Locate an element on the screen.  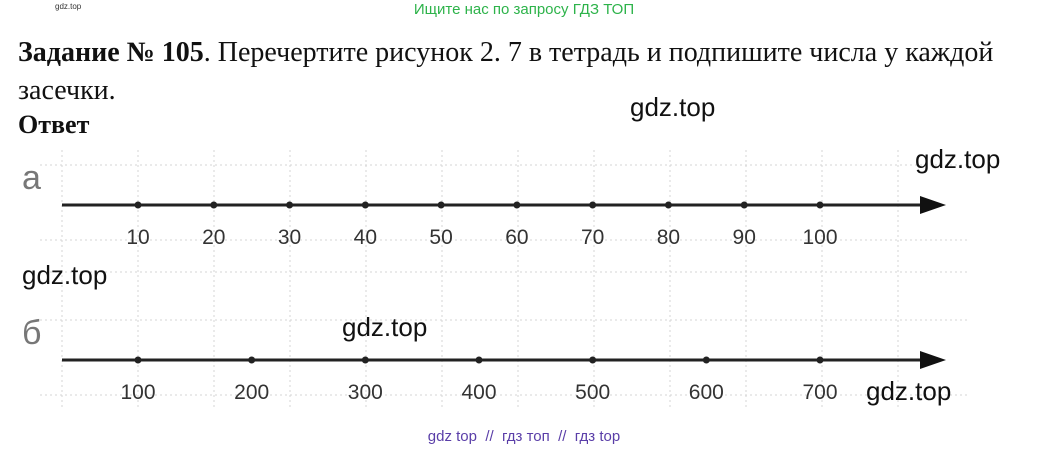
tick-label: 80 is located at coordinates (668, 237).